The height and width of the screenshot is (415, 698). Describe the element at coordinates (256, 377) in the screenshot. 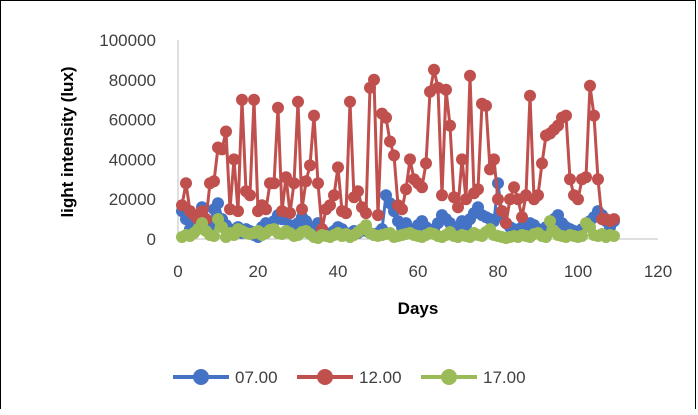

I see `legend-label: 07.00` at that location.